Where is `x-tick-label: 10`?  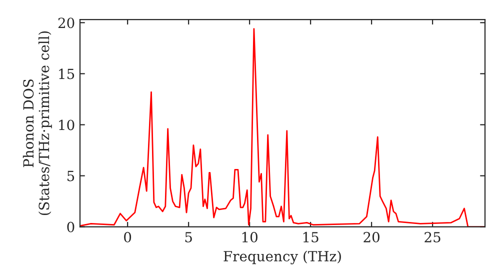 x-tick-label: 10 is located at coordinates (250, 237).